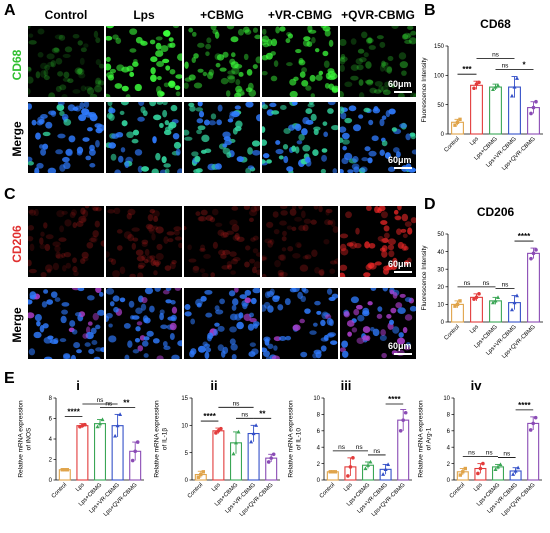  I want to click on y-tick-label: 15, so click(184, 399).